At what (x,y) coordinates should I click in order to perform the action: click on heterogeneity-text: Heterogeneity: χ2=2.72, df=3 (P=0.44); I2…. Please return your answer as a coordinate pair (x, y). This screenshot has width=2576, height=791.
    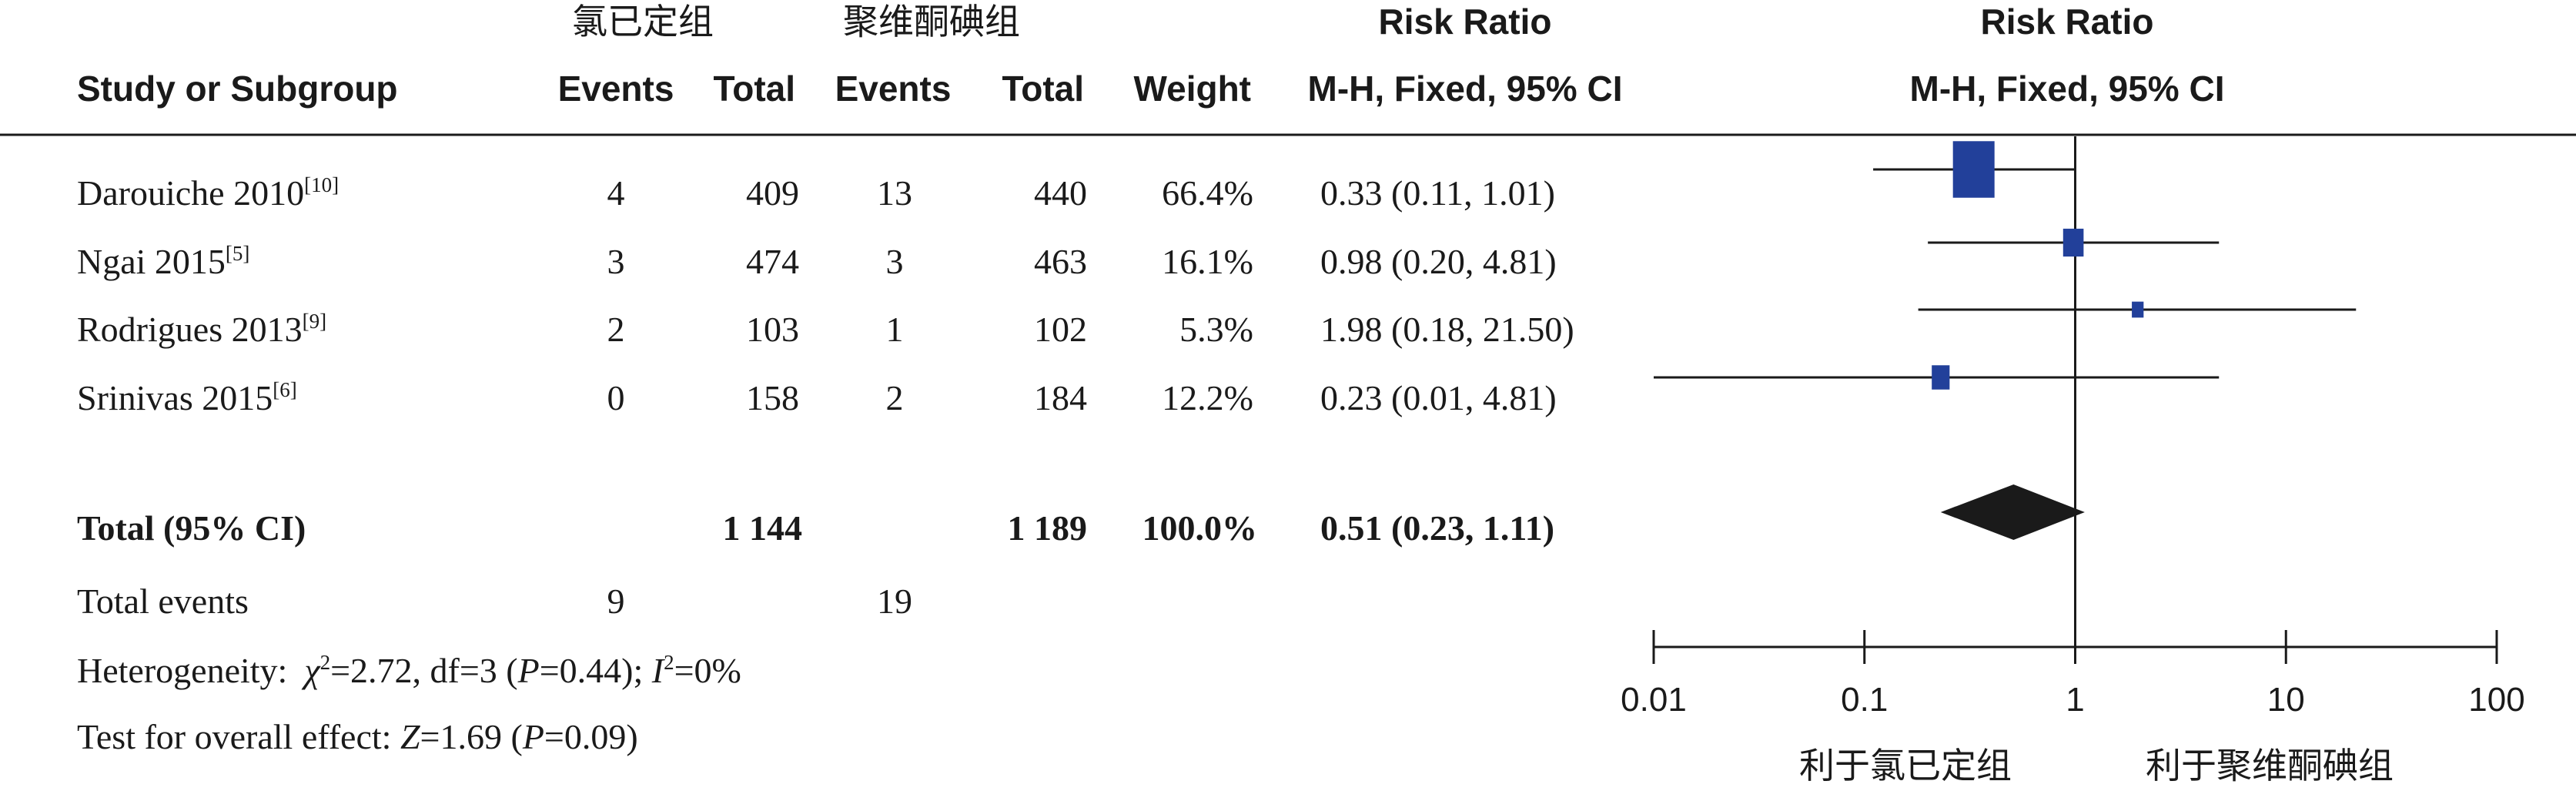
    Looking at the image, I should click on (409, 670).